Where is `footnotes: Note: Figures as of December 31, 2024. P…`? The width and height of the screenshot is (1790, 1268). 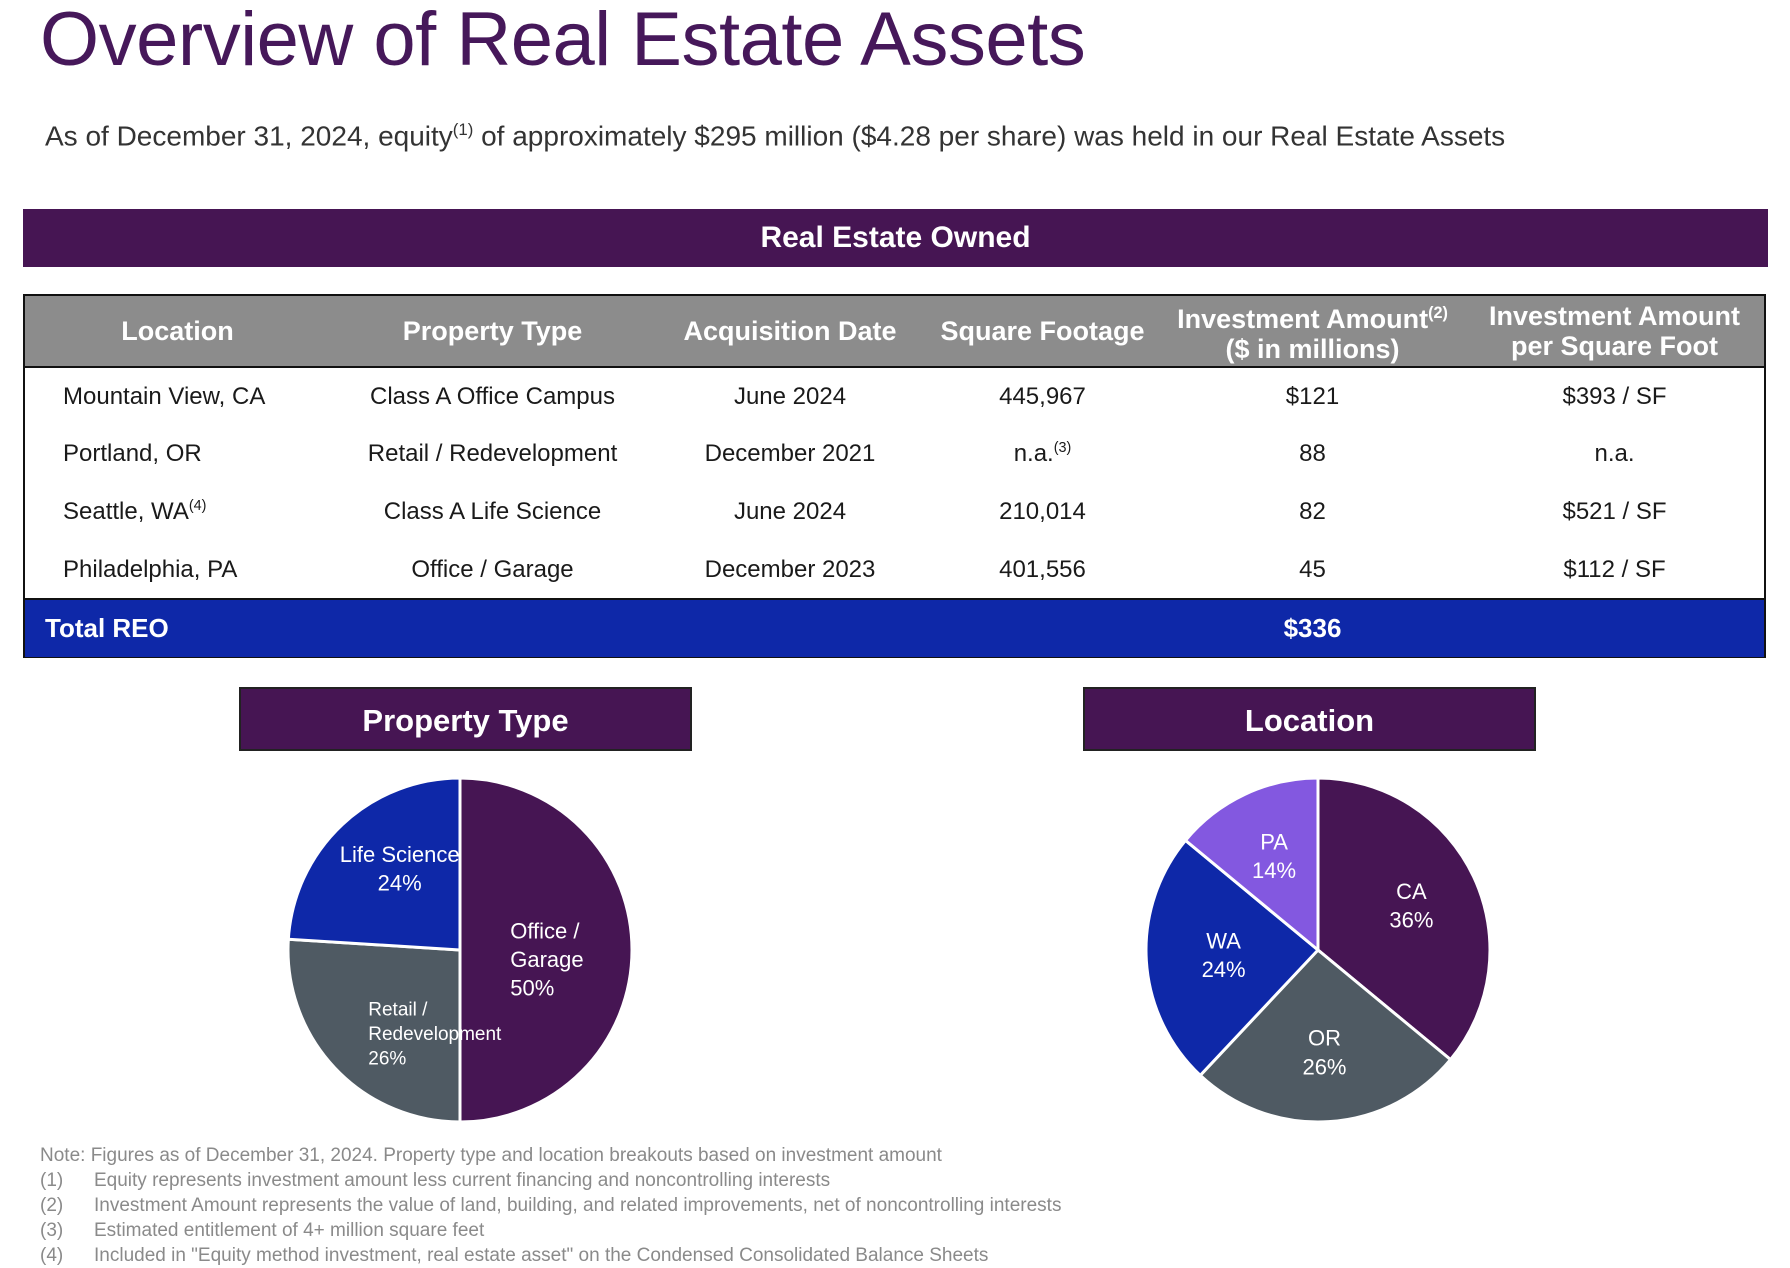 footnotes: Note: Figures as of December 31, 2024. P… is located at coordinates (550, 1205).